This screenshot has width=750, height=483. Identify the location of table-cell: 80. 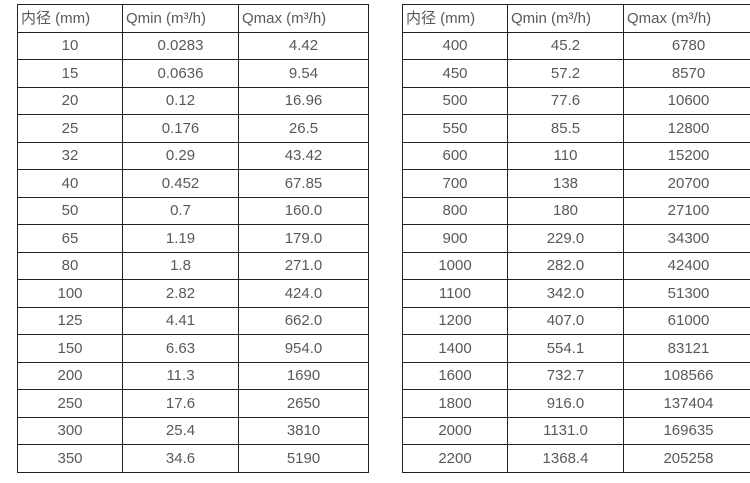
(70, 265).